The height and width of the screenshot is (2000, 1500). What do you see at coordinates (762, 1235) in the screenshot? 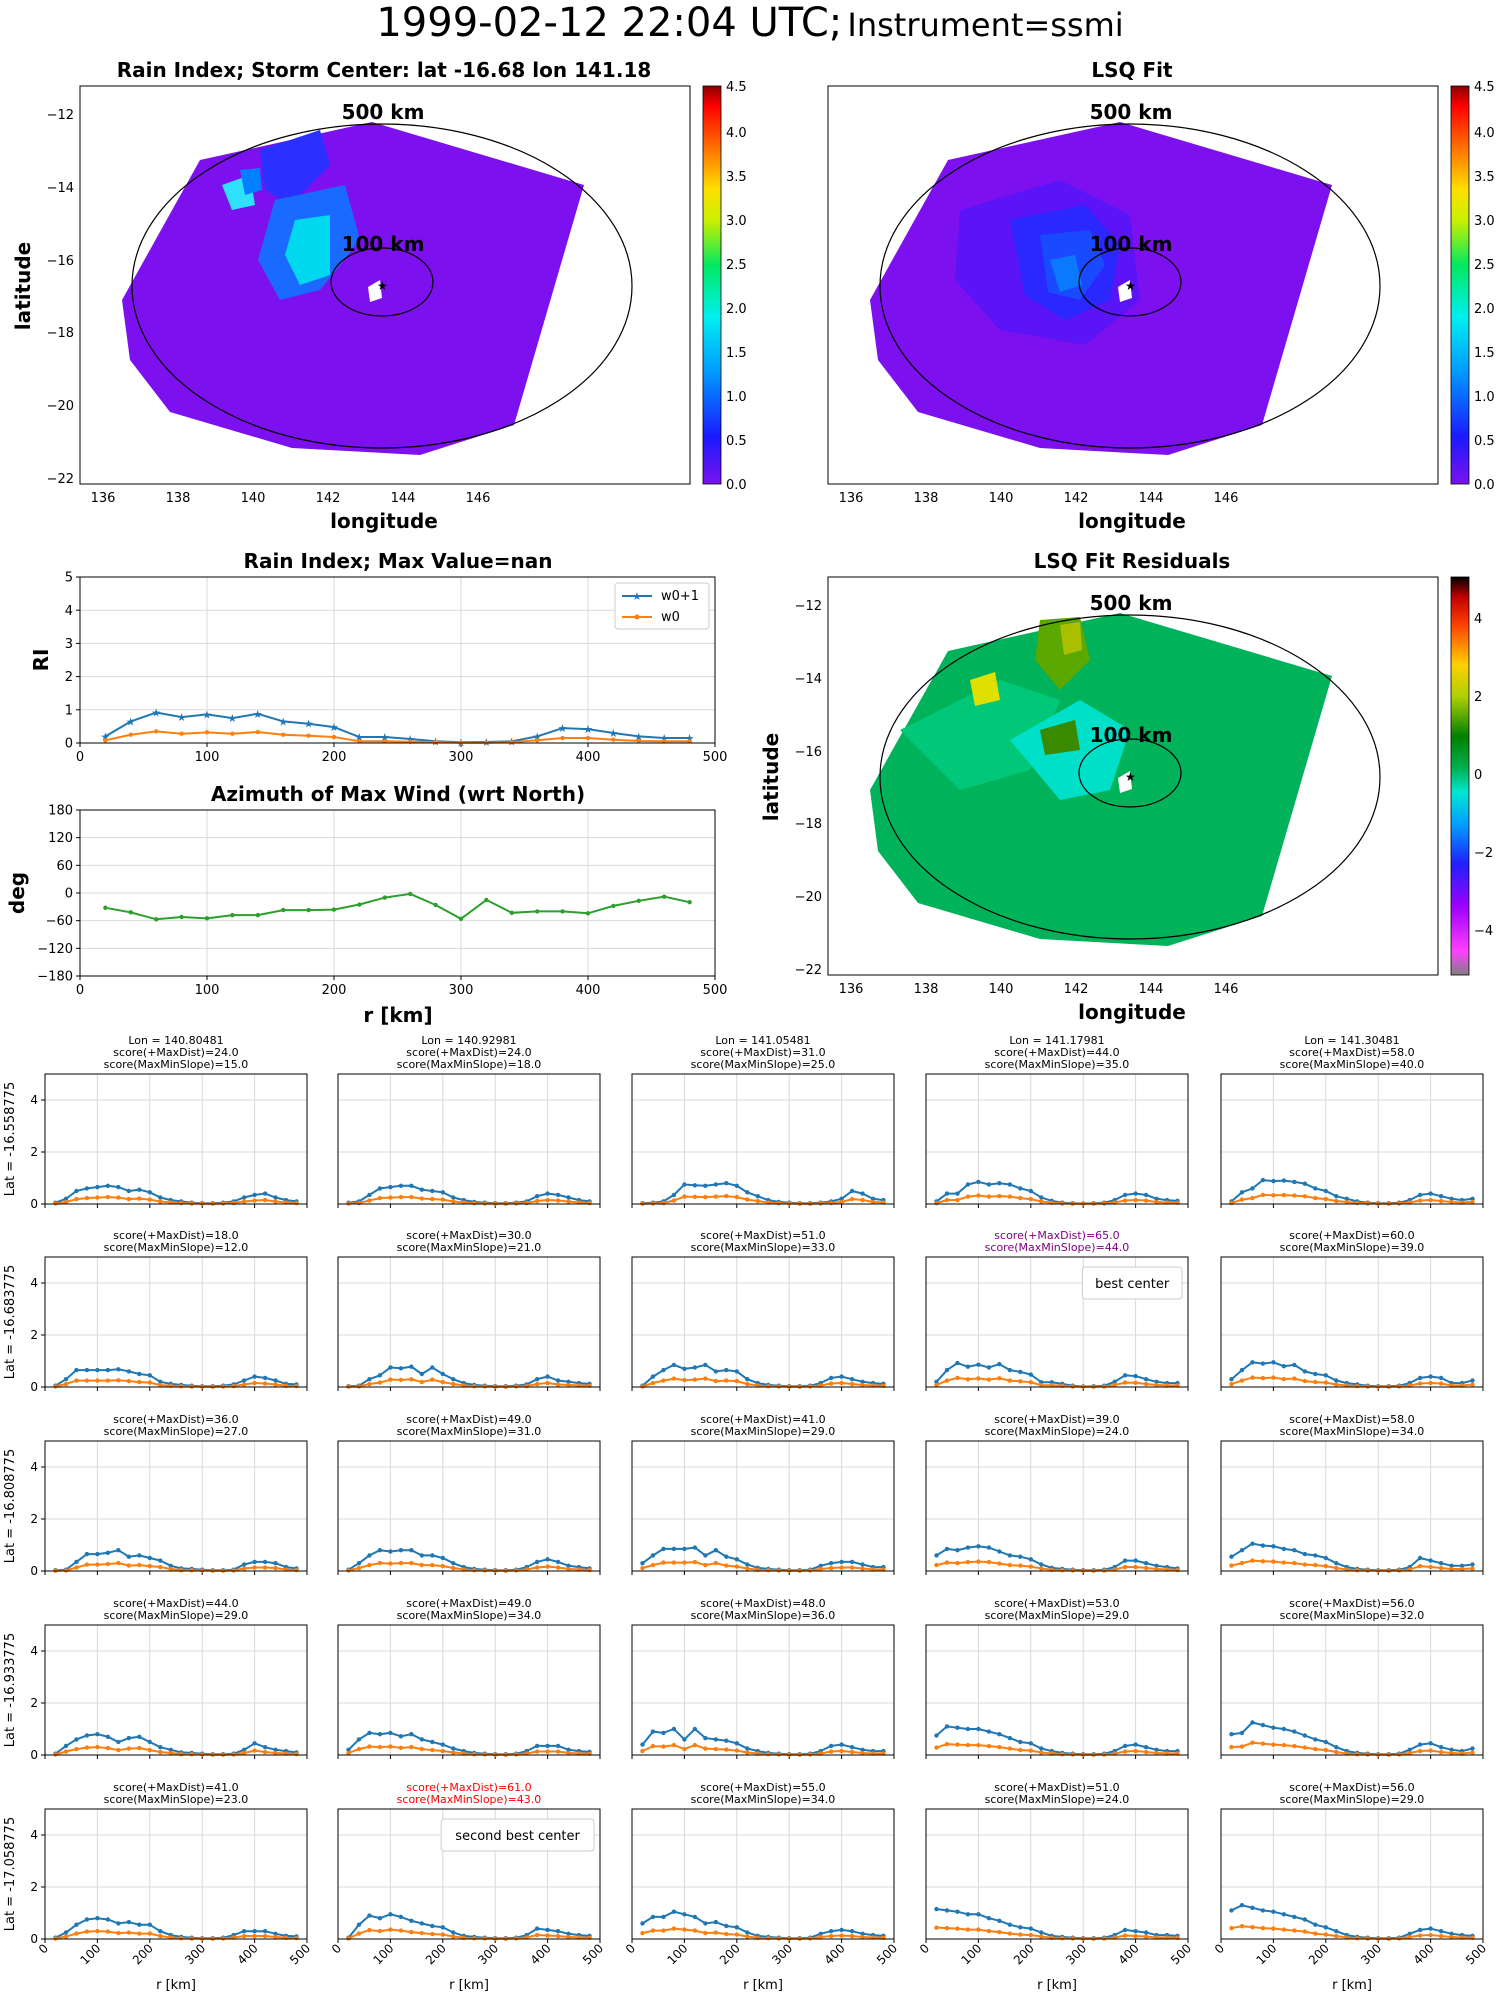
I see `panel-maxdist-score: score(+MaxDist)=51.0` at bounding box center [762, 1235].